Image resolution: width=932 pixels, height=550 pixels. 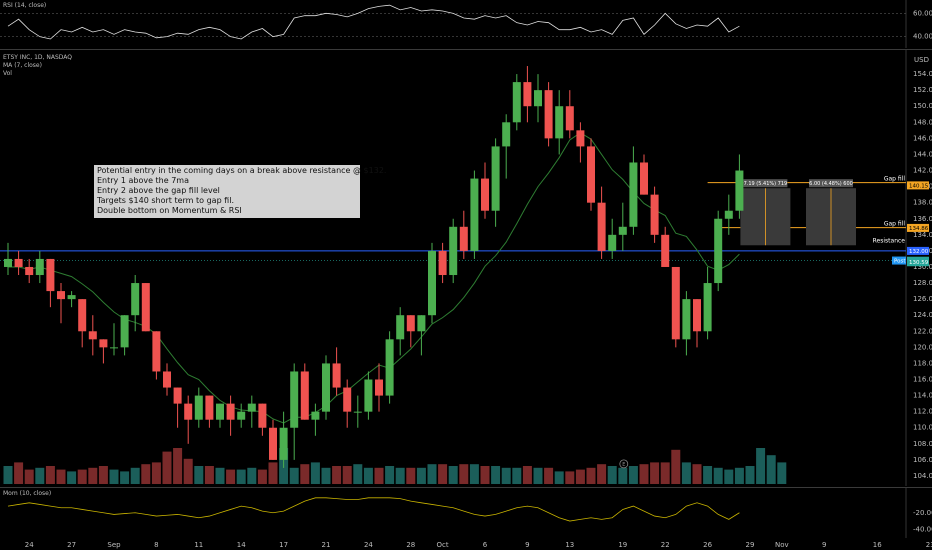 What do you see at coordinates (114, 545) in the screenshot?
I see `time-tick-label: Sep` at bounding box center [114, 545].